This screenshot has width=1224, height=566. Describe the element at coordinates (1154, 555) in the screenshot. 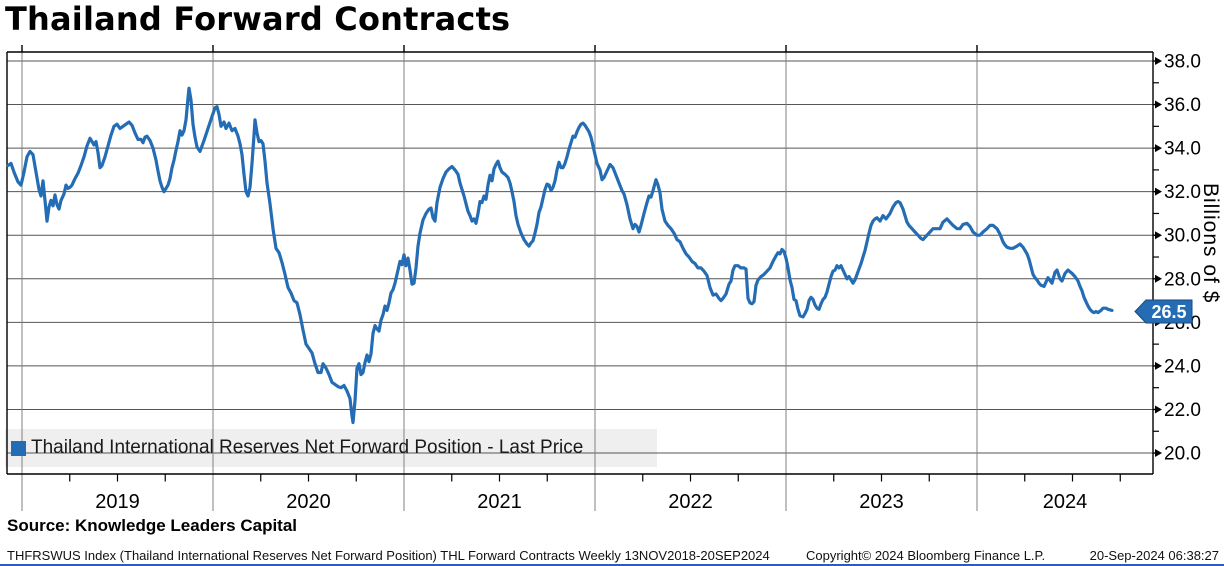

I see `footer-timestamp: 20-Sep-2024 06:38:27` at that location.